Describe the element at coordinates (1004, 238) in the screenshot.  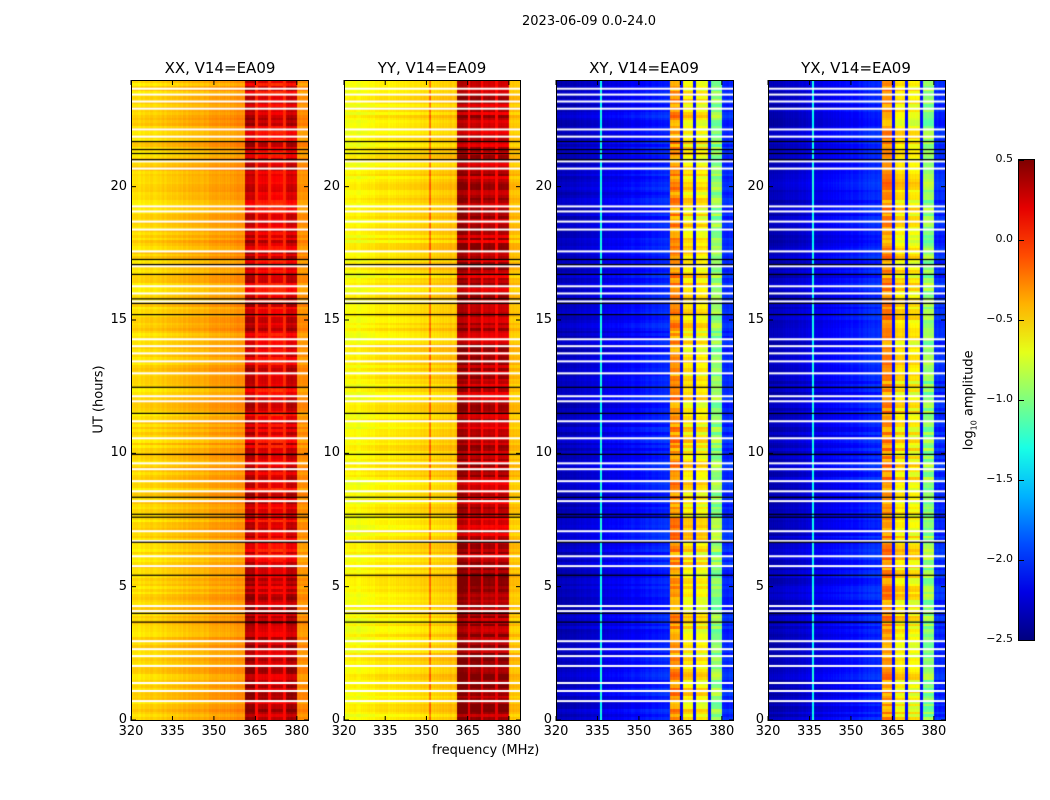
I see `colorbar-tick-label: 0.0` at that location.